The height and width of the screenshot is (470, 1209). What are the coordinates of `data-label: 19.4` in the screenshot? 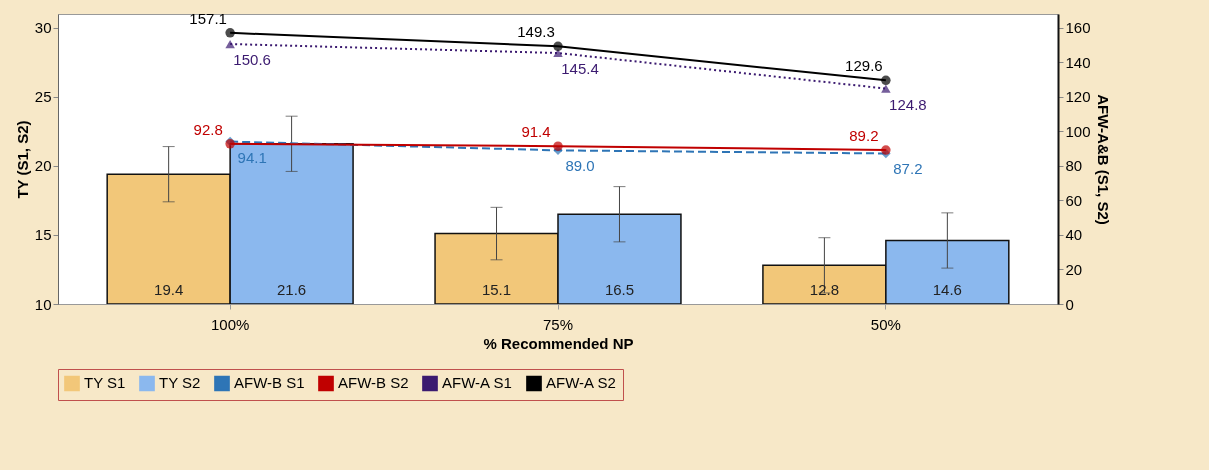 It's located at (169, 289).